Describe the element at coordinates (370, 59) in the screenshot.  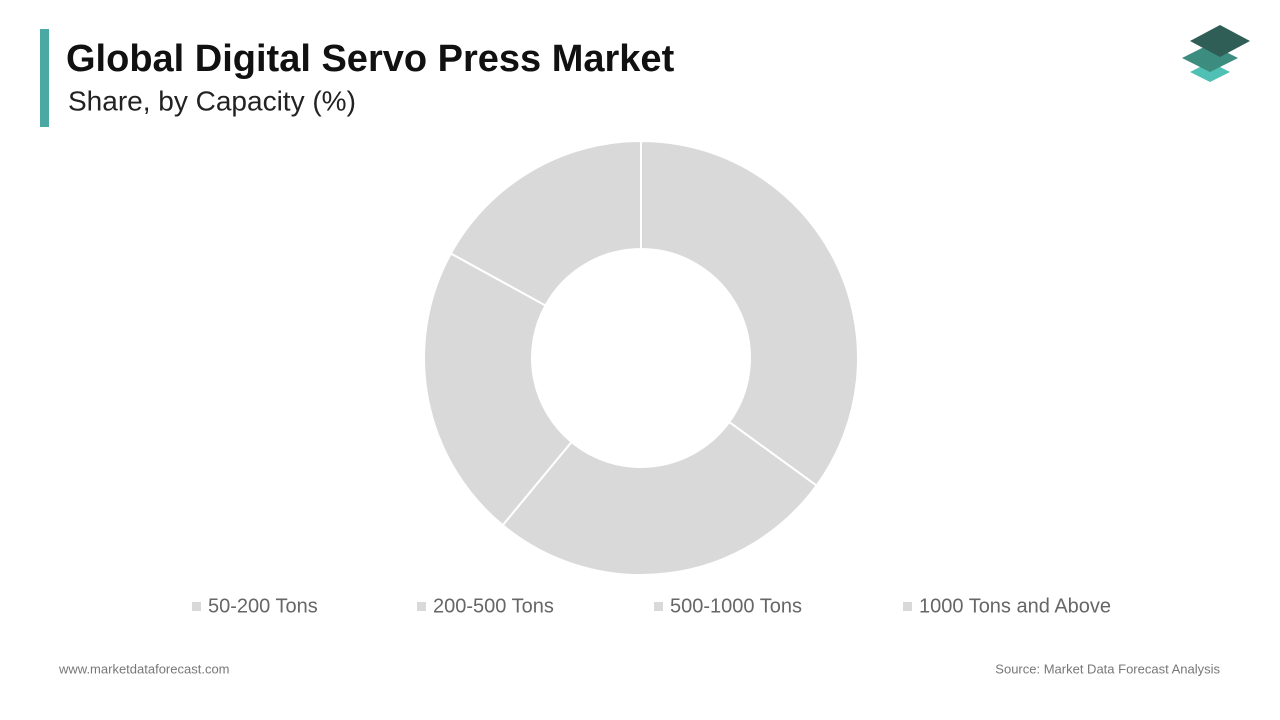
I see `chart-title: Global Digital Servo Press Market` at that location.